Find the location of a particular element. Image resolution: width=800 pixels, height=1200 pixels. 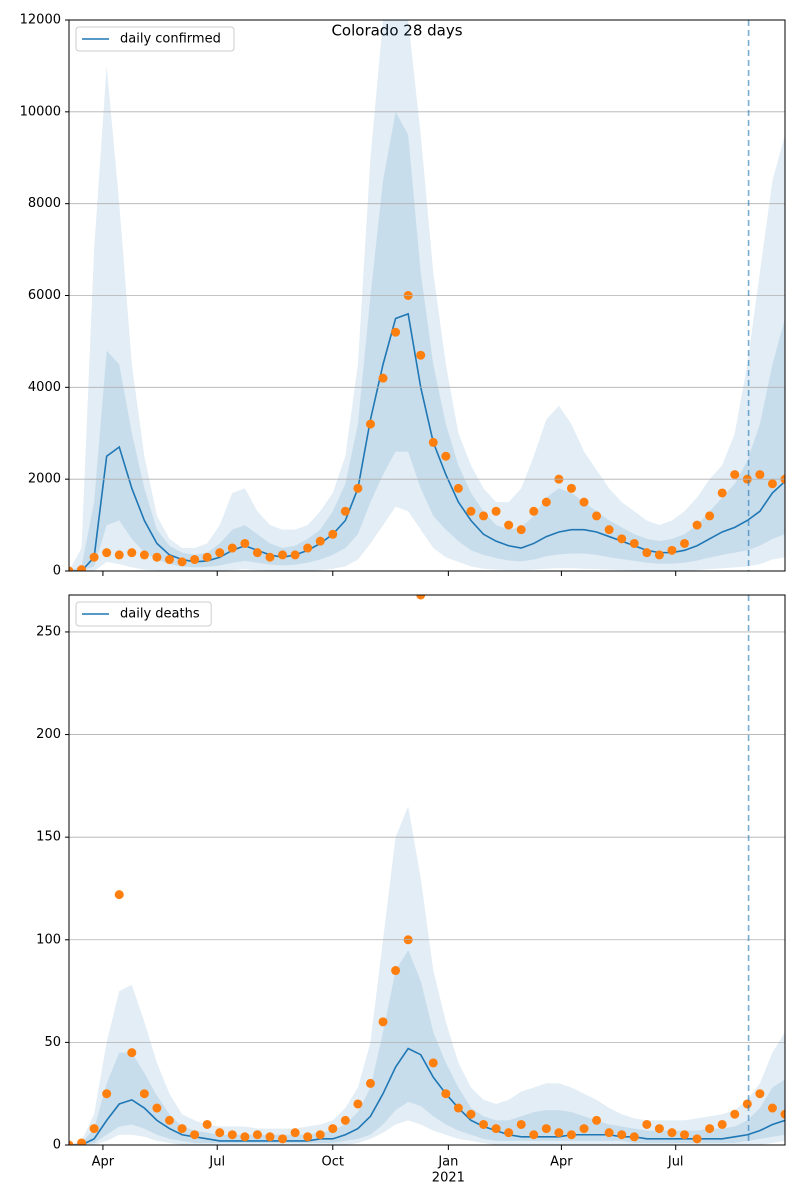

legend-box is located at coordinates (155, 39).